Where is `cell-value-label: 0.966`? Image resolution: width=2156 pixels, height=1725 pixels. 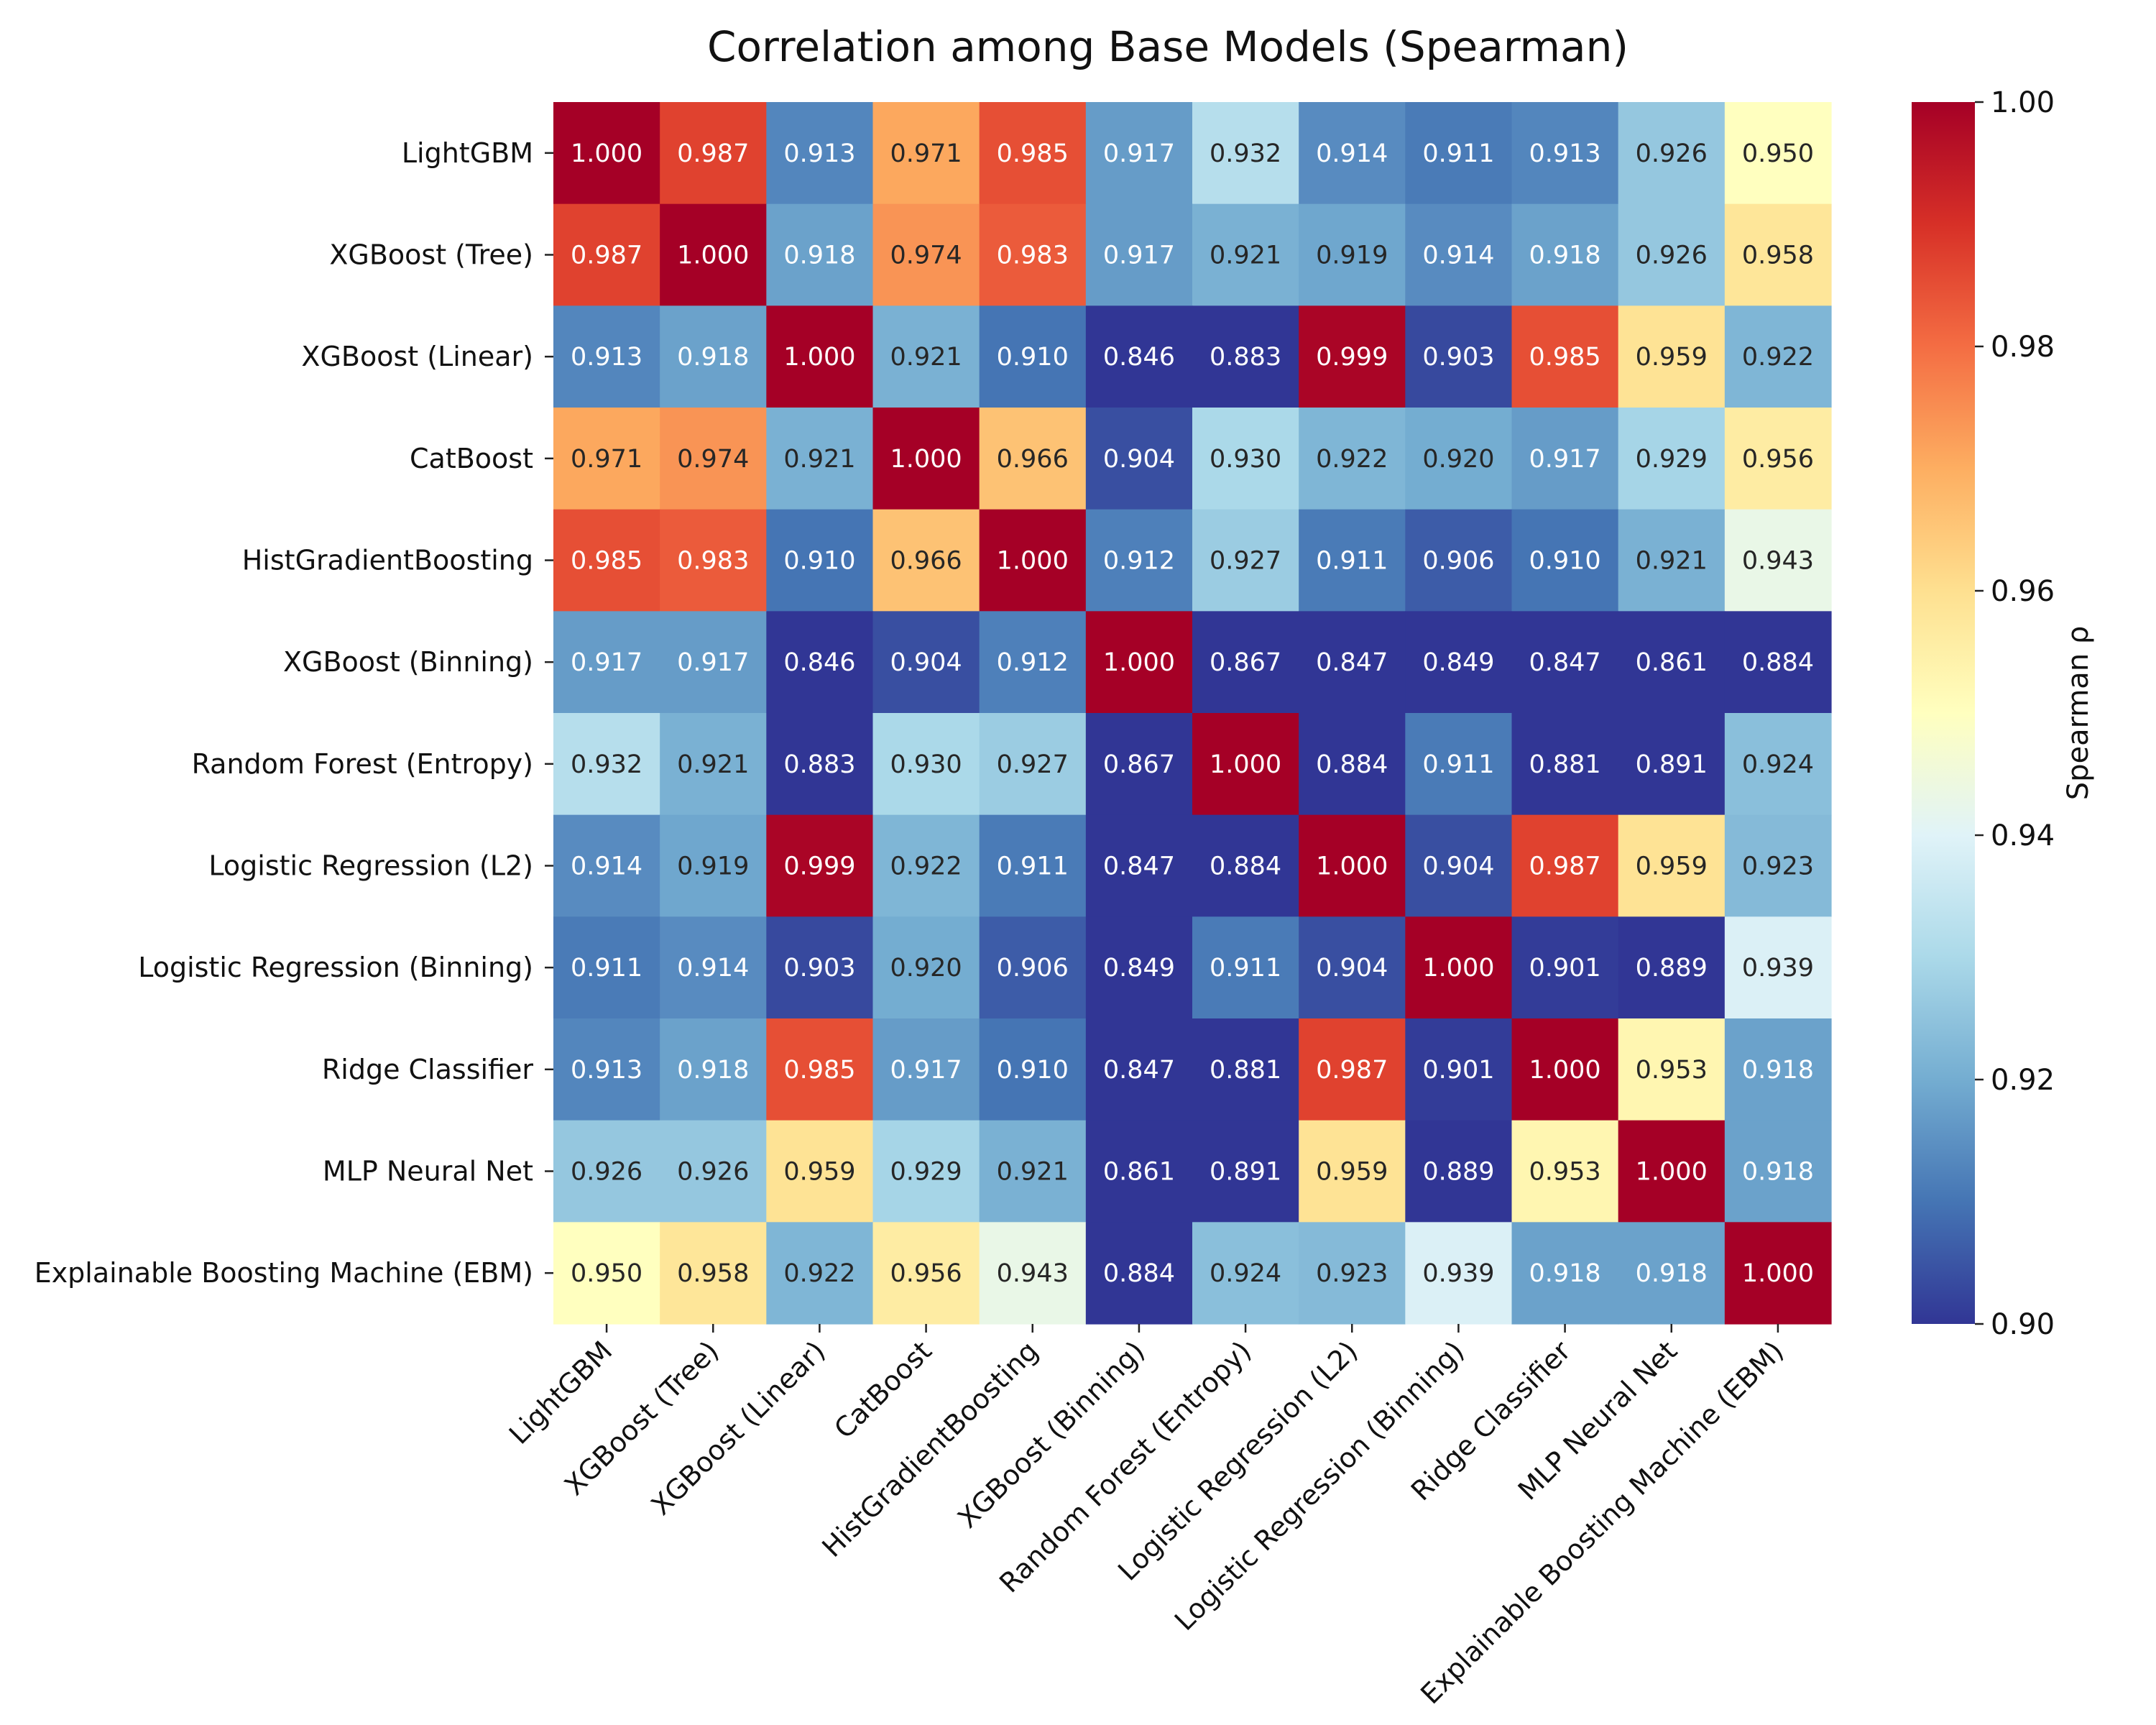 cell-value-label: 0.966 is located at coordinates (926, 561).